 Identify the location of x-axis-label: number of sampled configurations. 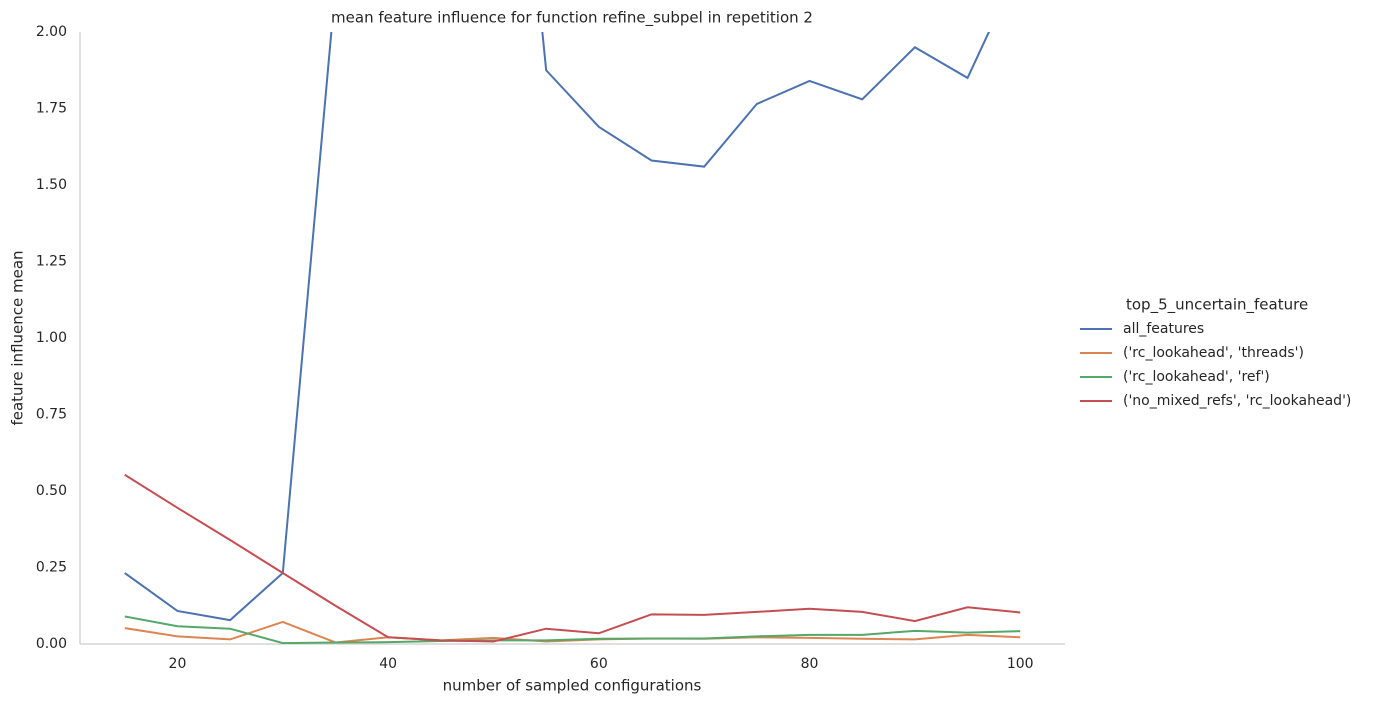
(572, 686).